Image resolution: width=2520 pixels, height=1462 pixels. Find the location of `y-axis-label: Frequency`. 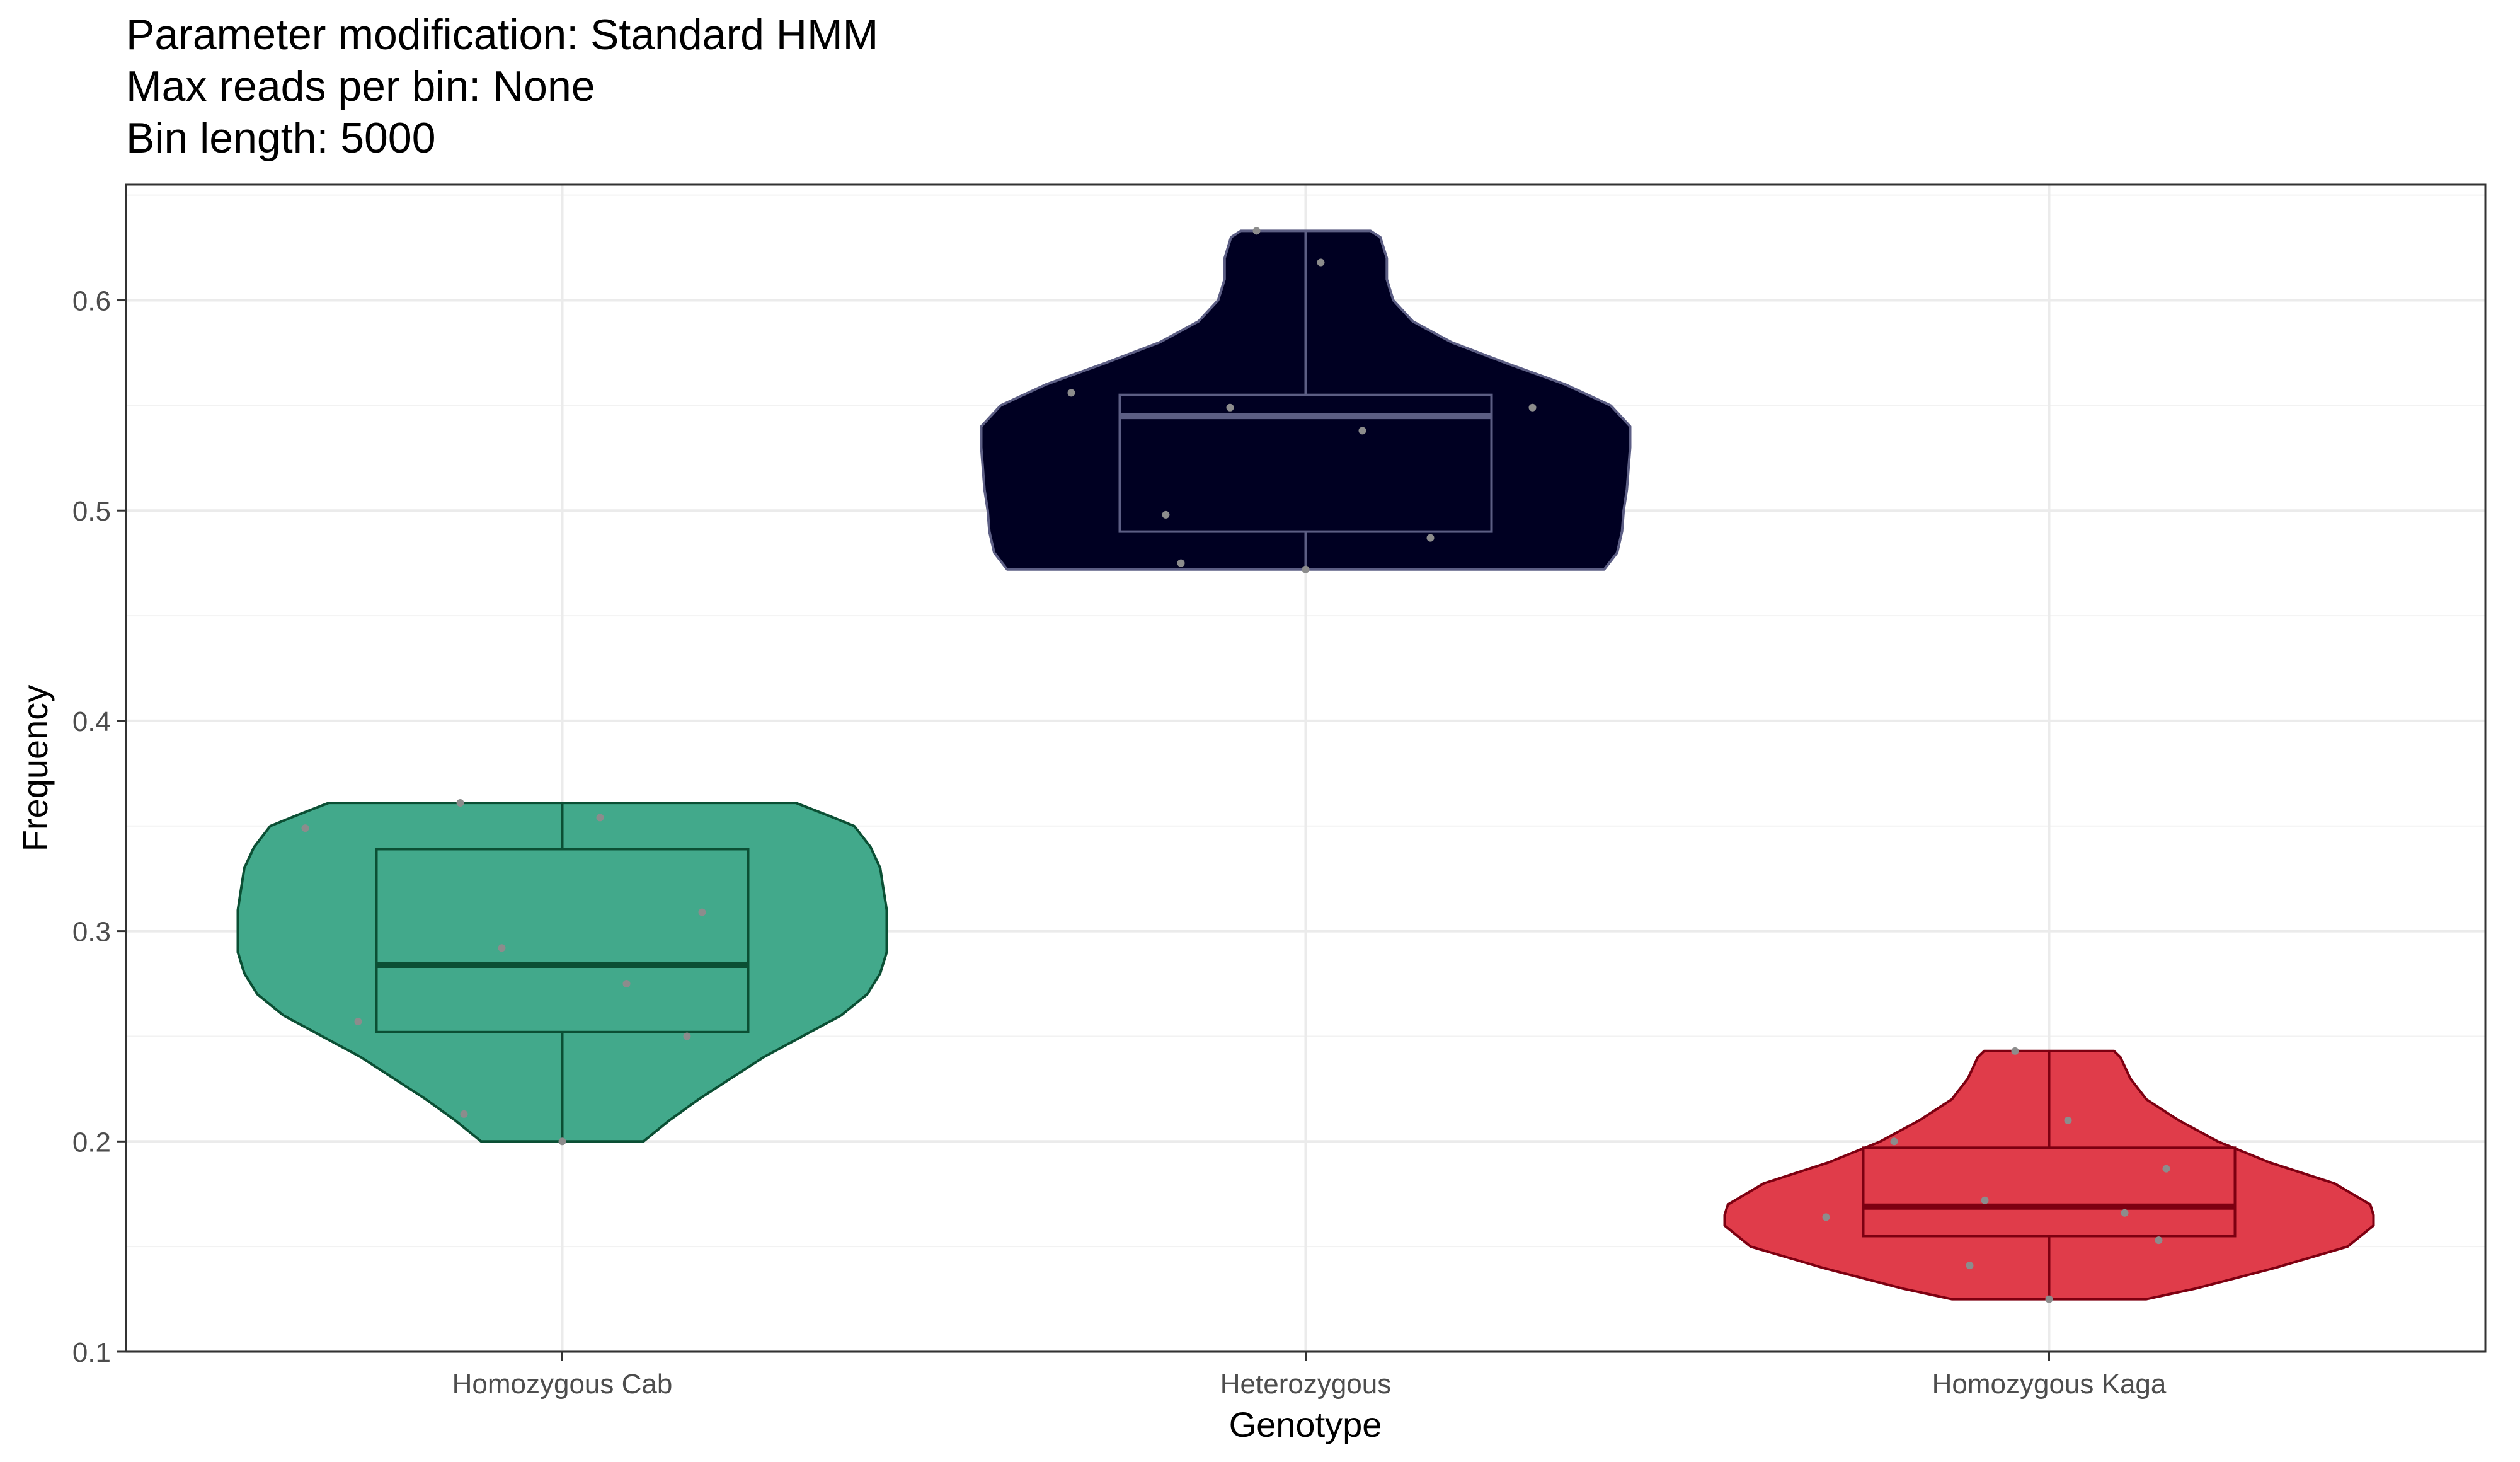

y-axis-label: Frequency is located at coordinates (35, 768).